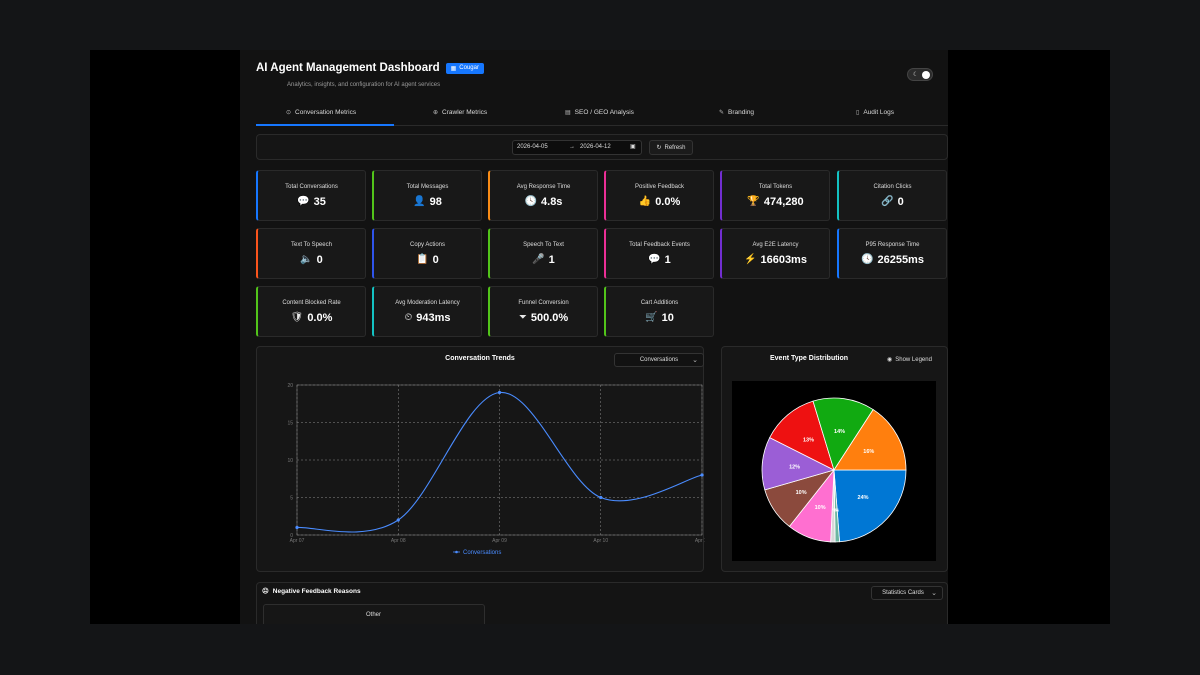 This screenshot has height=675, width=1200. Describe the element at coordinates (775, 260) in the screenshot. I see `metric-value-row: ⚡ 16603ms` at that location.